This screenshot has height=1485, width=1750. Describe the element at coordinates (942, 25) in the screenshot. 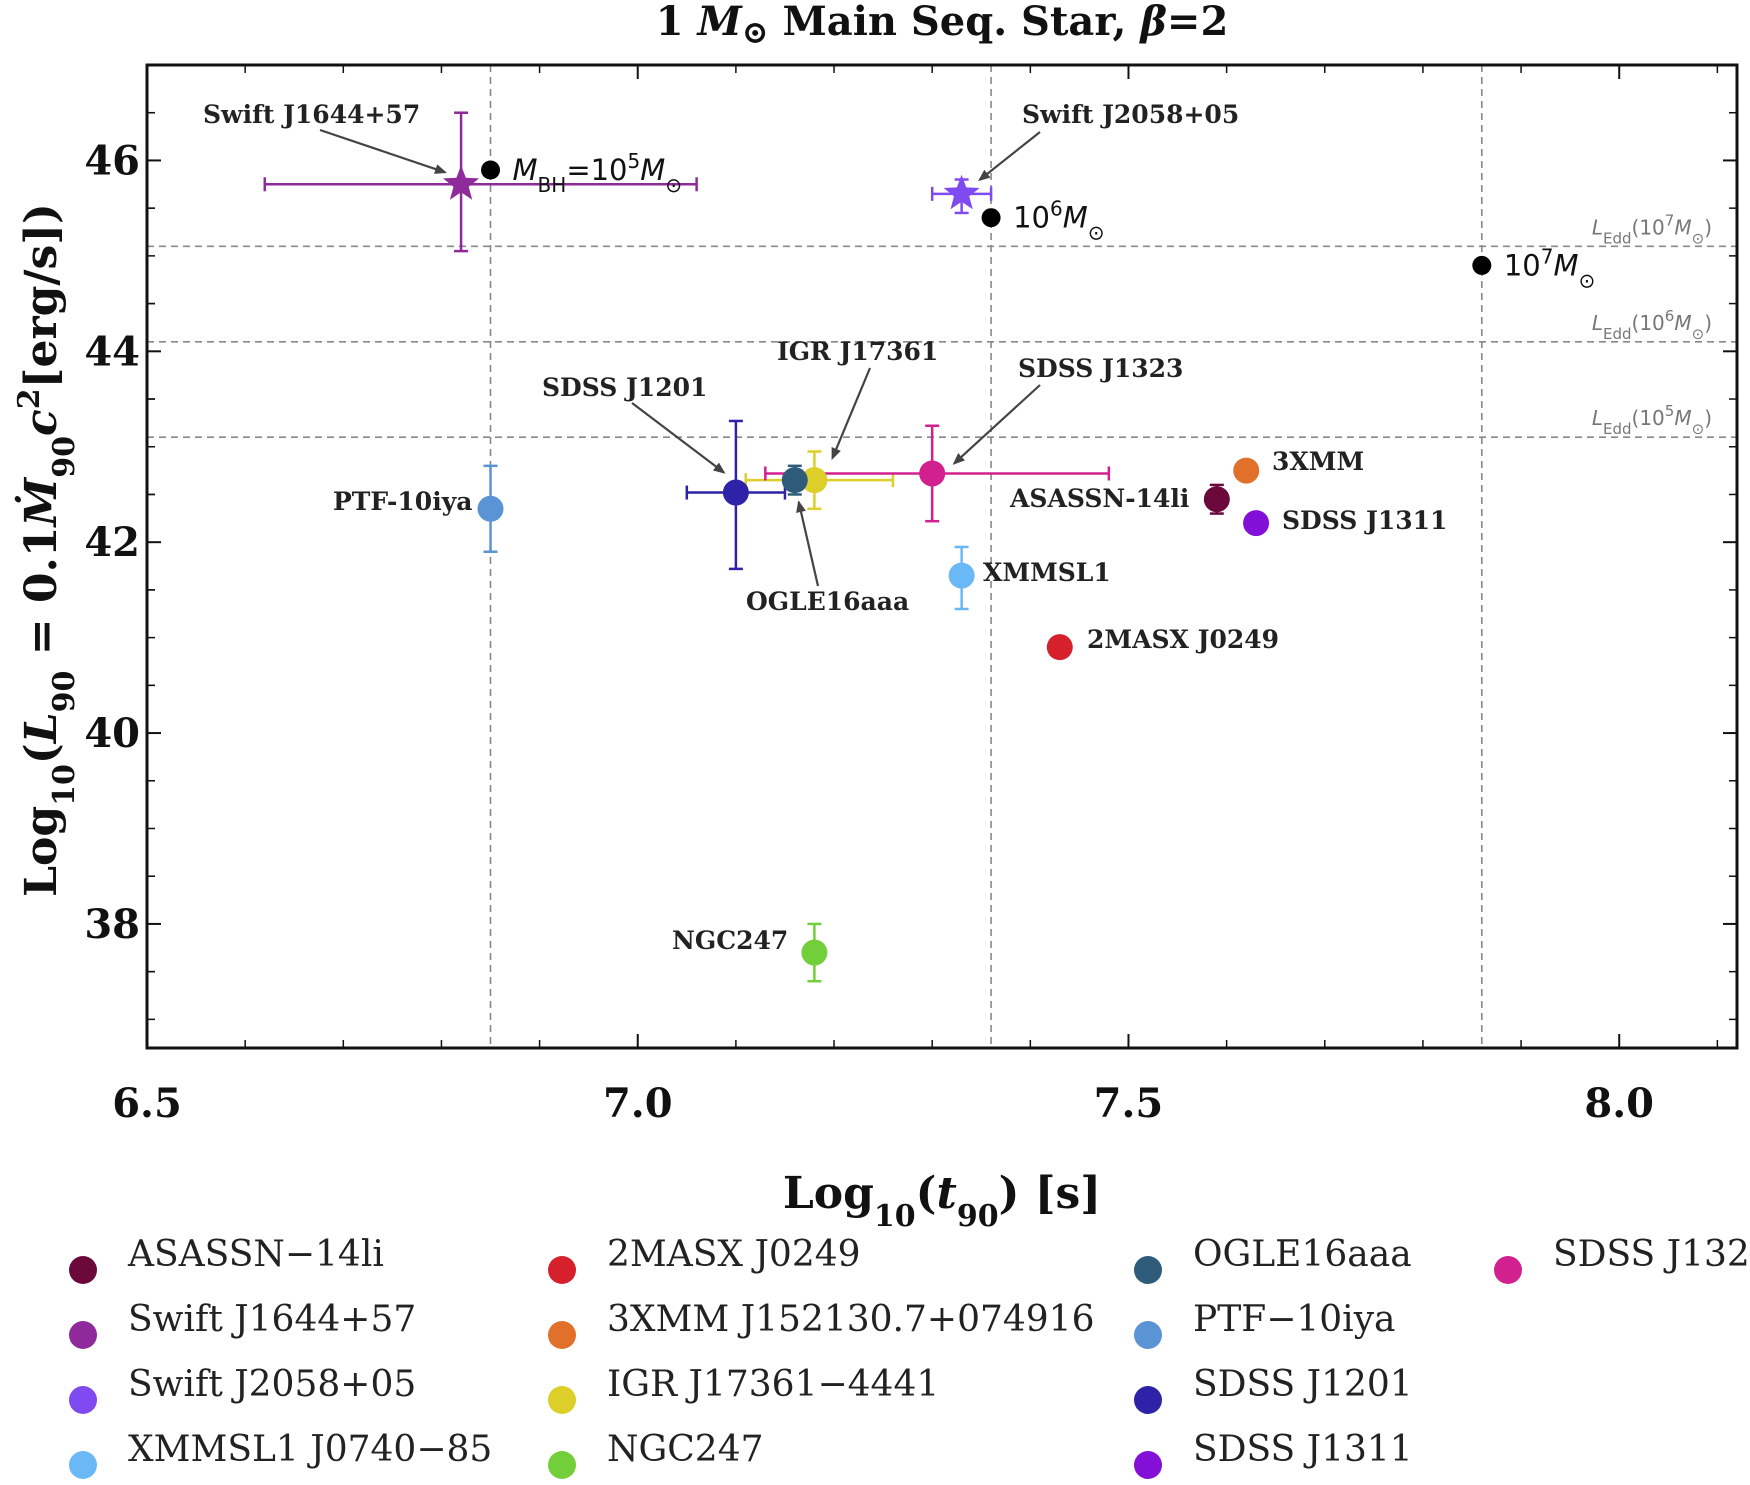

I see `chart-title: 1 M⊙ Main Seq. Star, β=2` at that location.